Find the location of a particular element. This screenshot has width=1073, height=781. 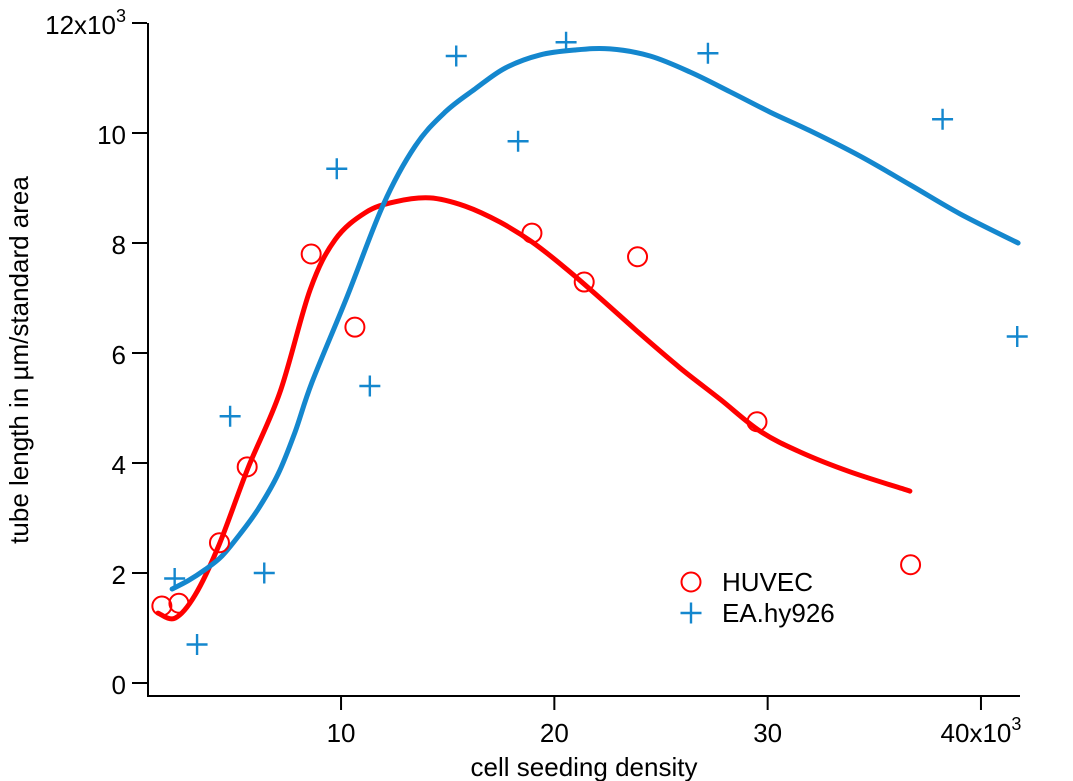

y-tick-label: 10 is located at coordinates (111, 135).